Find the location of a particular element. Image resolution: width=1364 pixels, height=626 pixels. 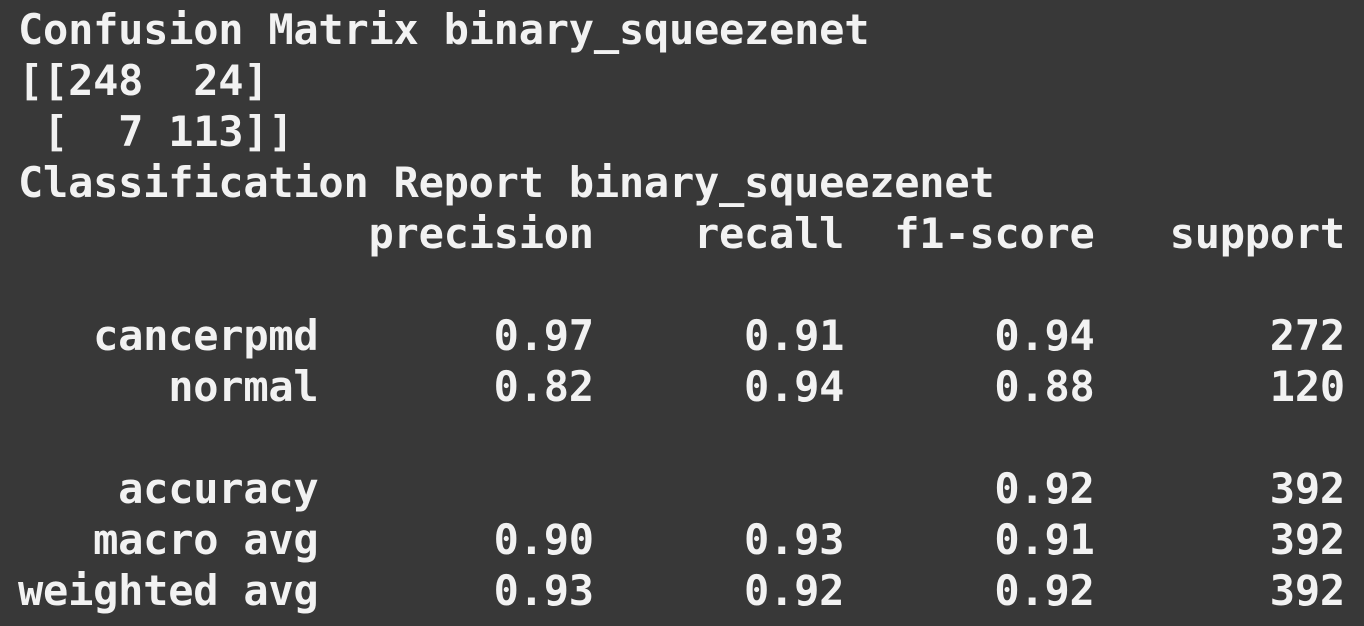

report-row-normal: normal 0.82 0.94 0.88 120 is located at coordinates (681, 386).